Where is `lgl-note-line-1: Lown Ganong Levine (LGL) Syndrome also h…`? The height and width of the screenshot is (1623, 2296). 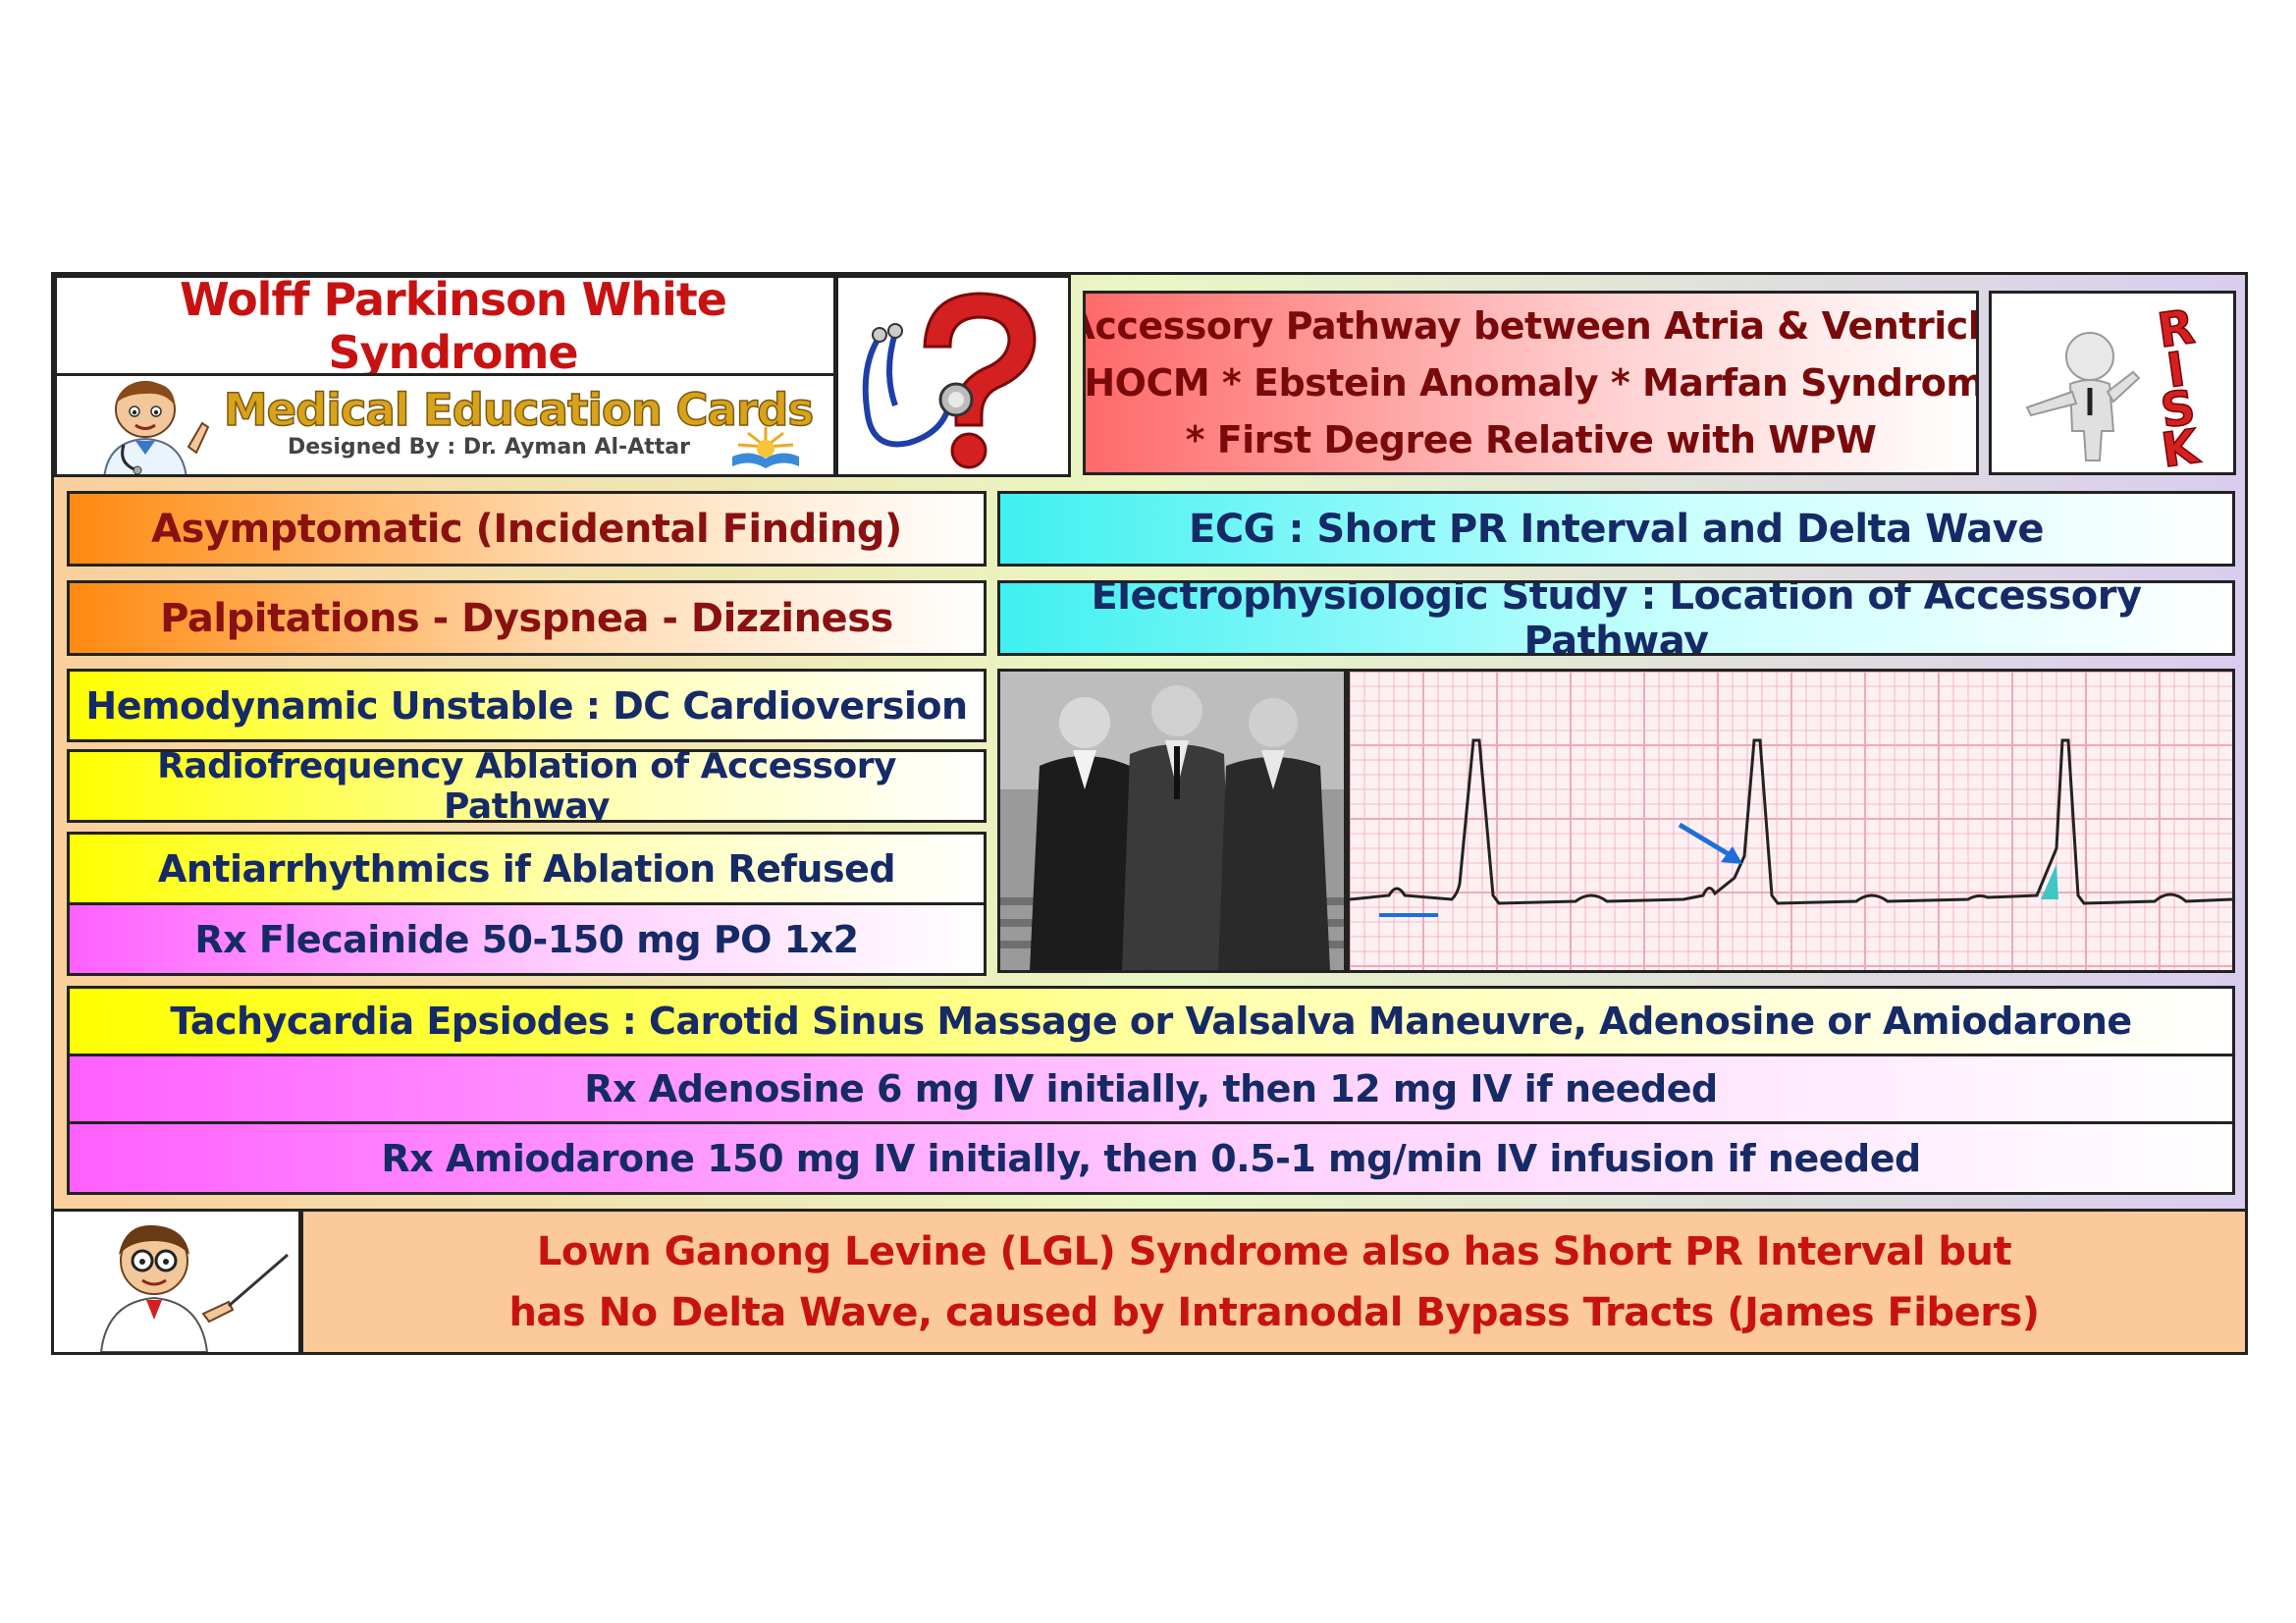 lgl-note-line-1: Lown Ganong Levine (LGL) Syndrome also h… is located at coordinates (1274, 1251).